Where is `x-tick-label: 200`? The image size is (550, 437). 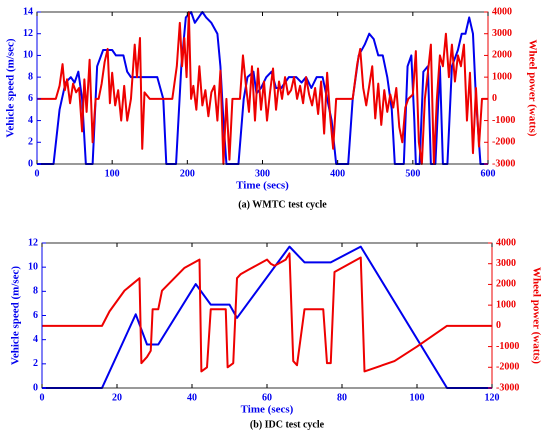
x-tick-label: 200 is located at coordinates (187, 173).